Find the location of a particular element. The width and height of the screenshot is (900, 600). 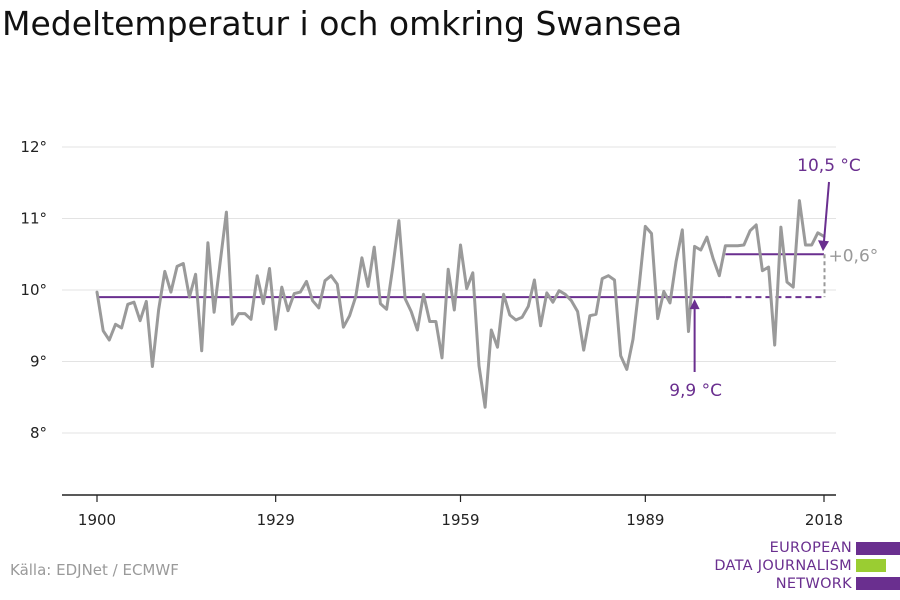

y-tick-label-10: 10° is located at coordinates (33, 290).